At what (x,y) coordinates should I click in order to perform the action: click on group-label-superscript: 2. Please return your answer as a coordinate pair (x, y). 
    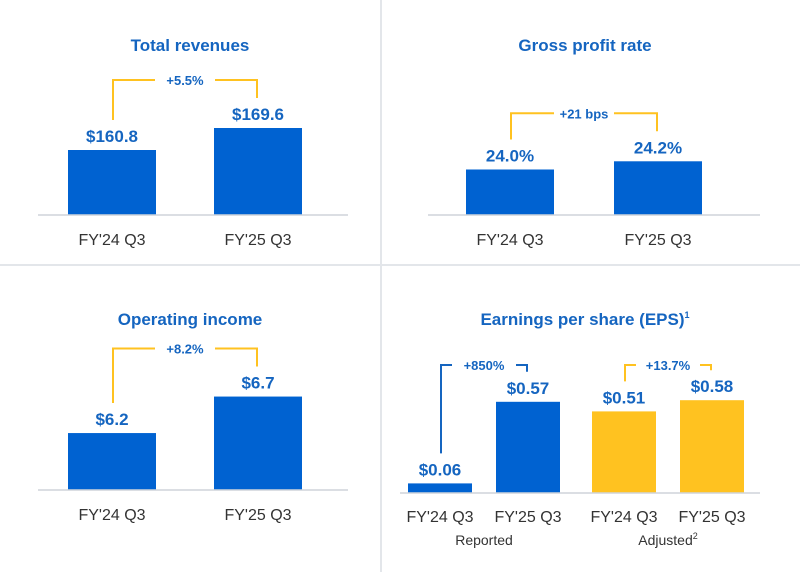
    Looking at the image, I should click on (695, 536).